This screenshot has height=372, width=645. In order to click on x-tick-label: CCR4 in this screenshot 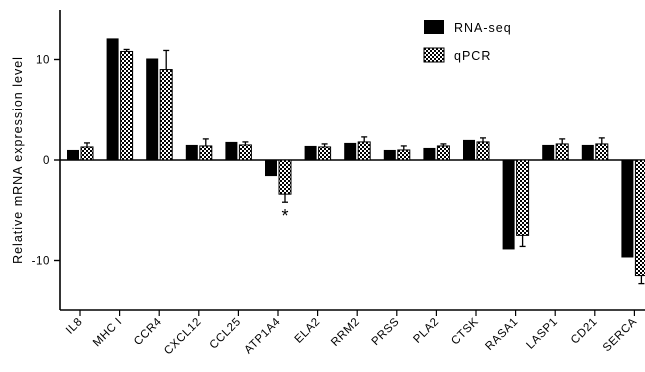, I will do `click(148, 332)`.